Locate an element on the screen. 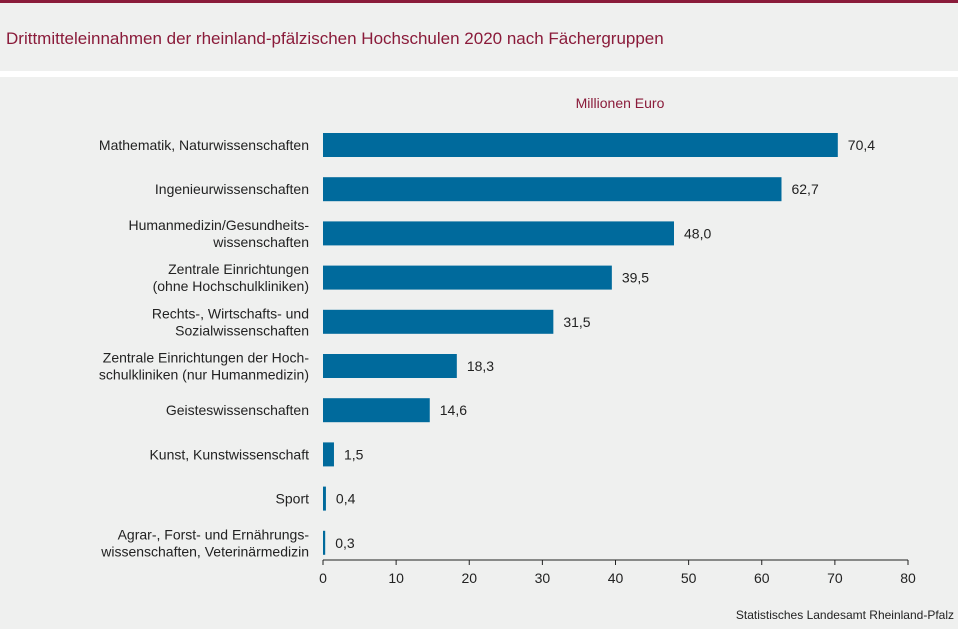 The image size is (958, 629). value-label-1: 62,7 is located at coordinates (804, 189).